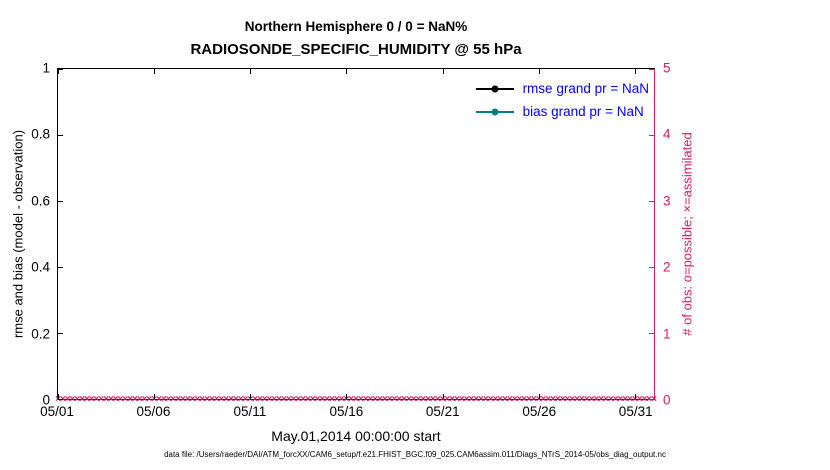 The height and width of the screenshot is (470, 830). I want to click on x-tick-label: 05/16, so click(346, 411).